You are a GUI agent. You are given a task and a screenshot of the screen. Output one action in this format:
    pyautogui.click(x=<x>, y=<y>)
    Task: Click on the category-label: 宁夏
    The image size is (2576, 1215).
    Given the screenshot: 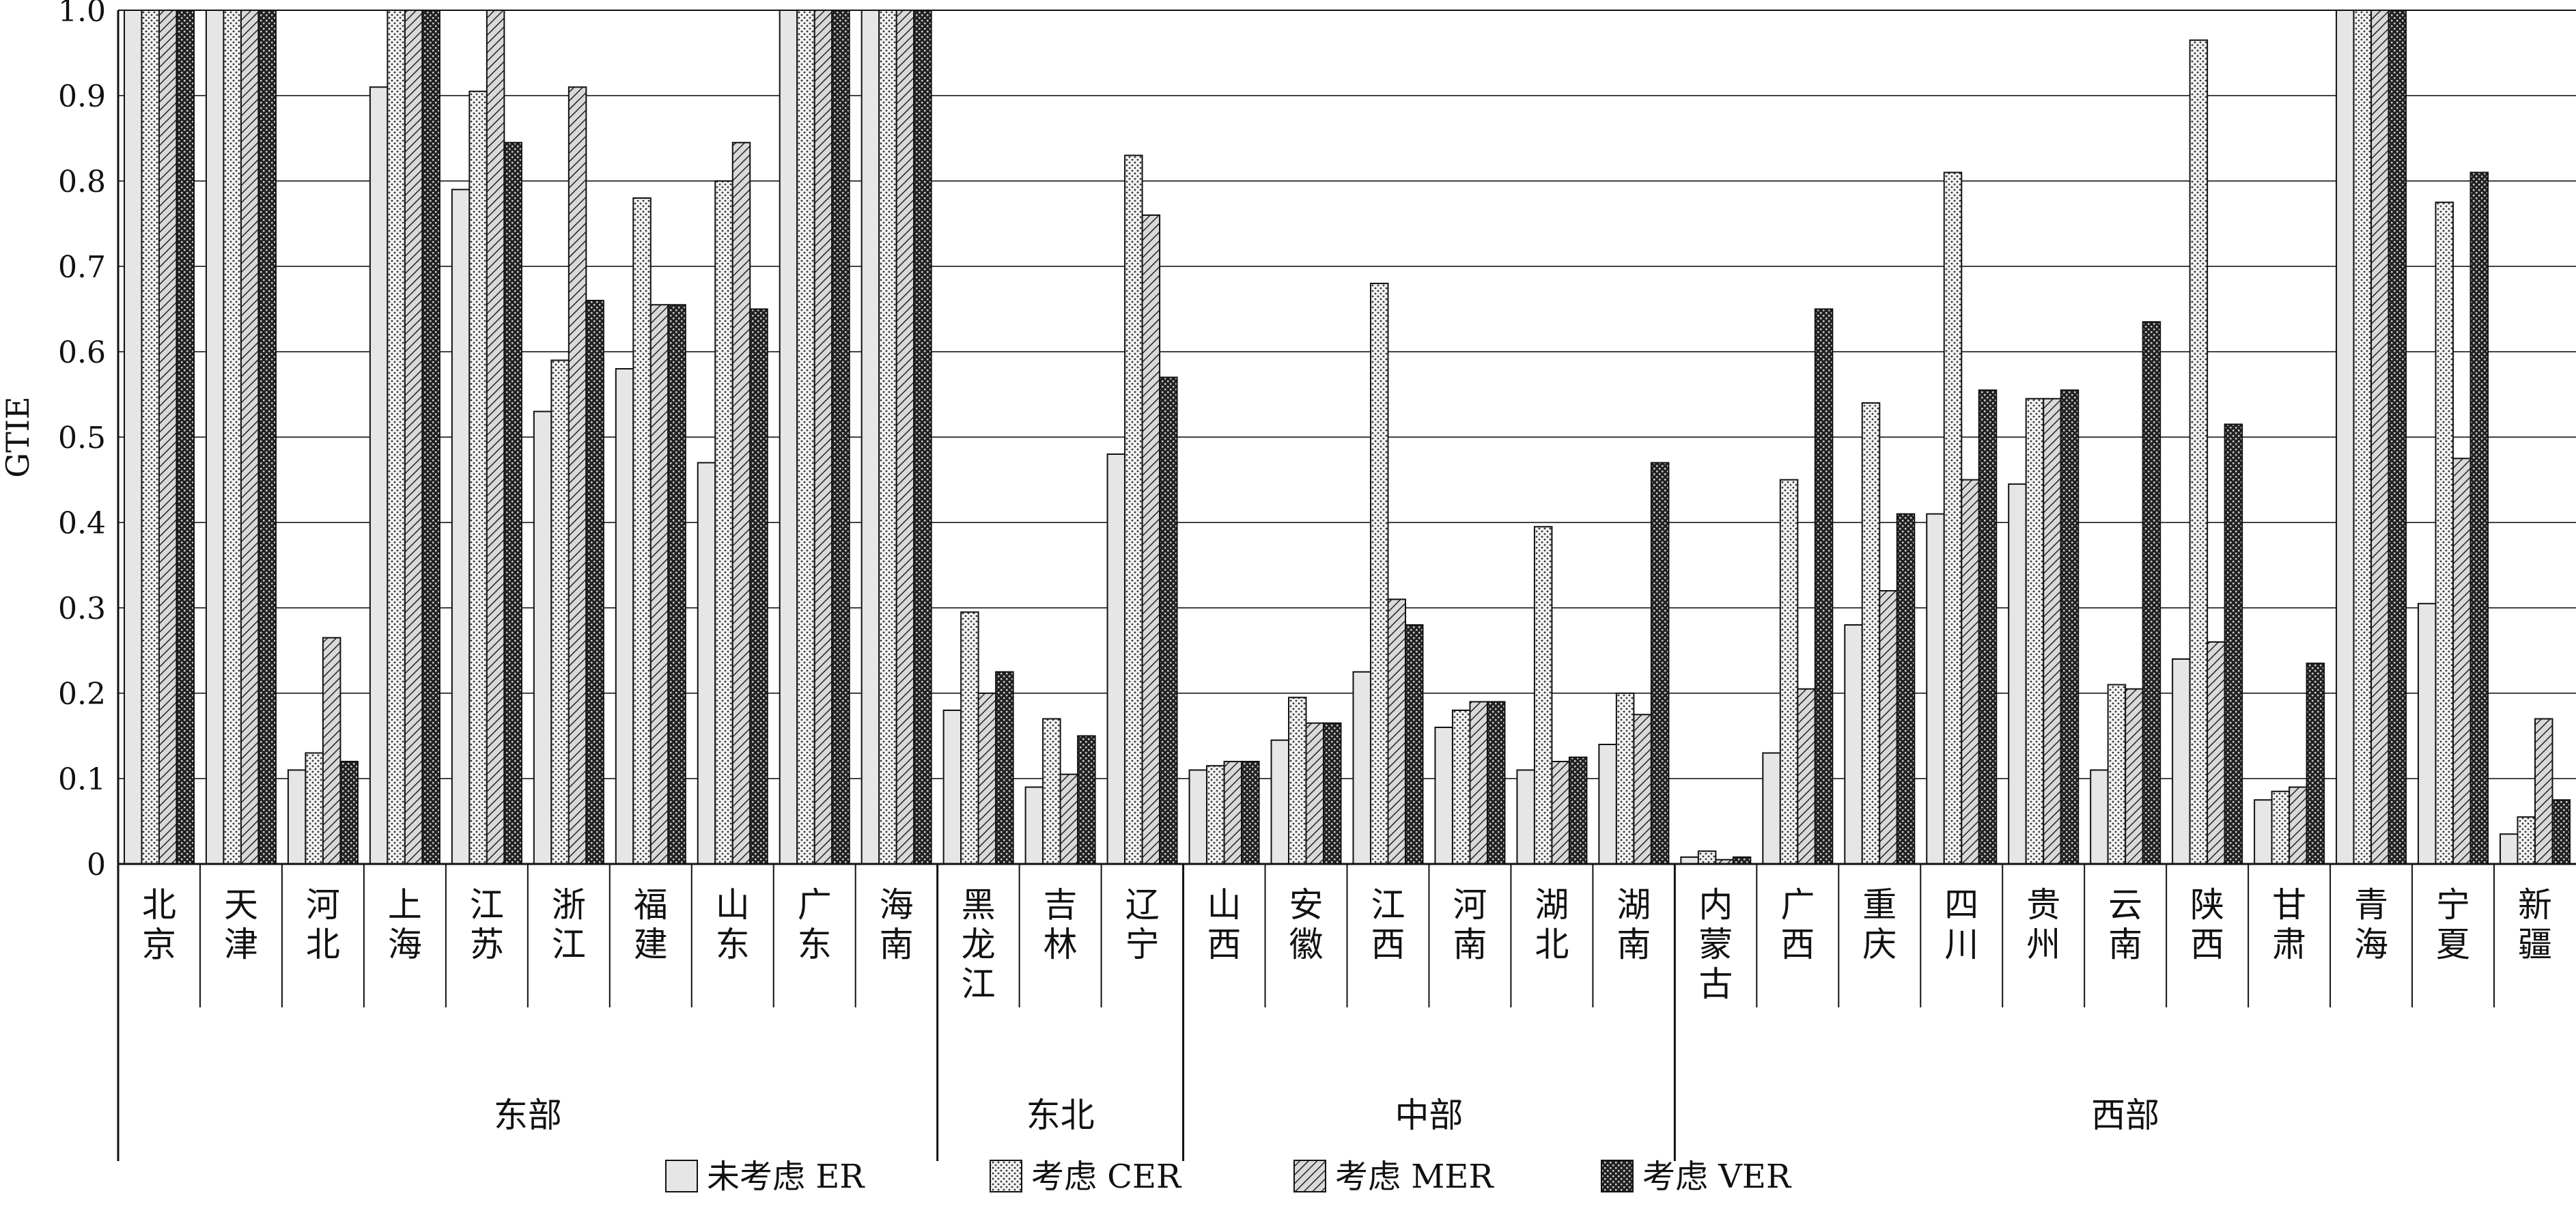 What is the action you would take?
    pyautogui.click(x=2453, y=924)
    